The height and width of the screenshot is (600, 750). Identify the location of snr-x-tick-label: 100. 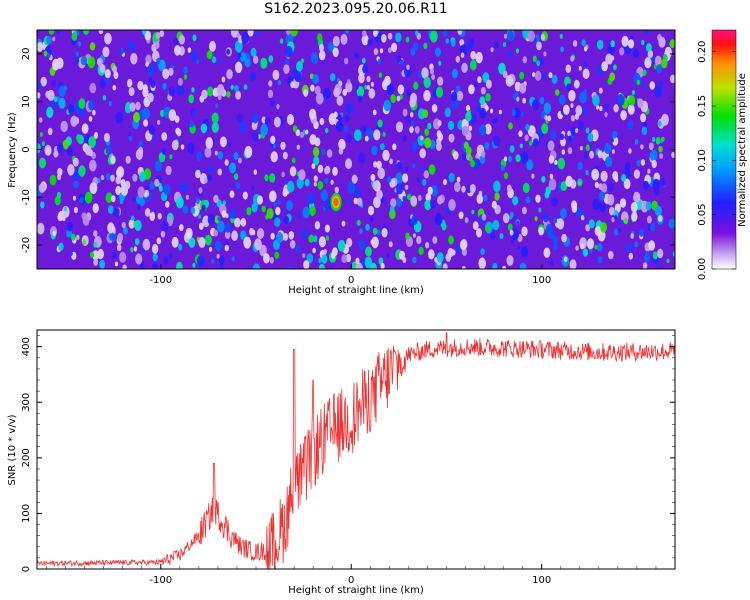
(541, 580).